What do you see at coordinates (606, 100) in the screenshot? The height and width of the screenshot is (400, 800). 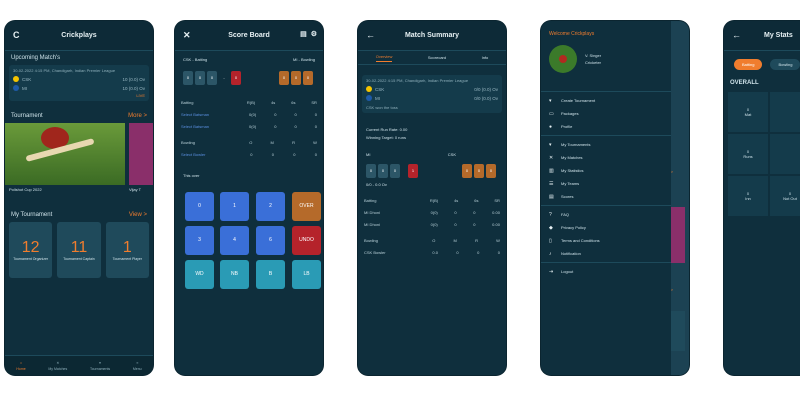 I see `menu-create-tournament: ▾ Create Tournament` at bounding box center [606, 100].